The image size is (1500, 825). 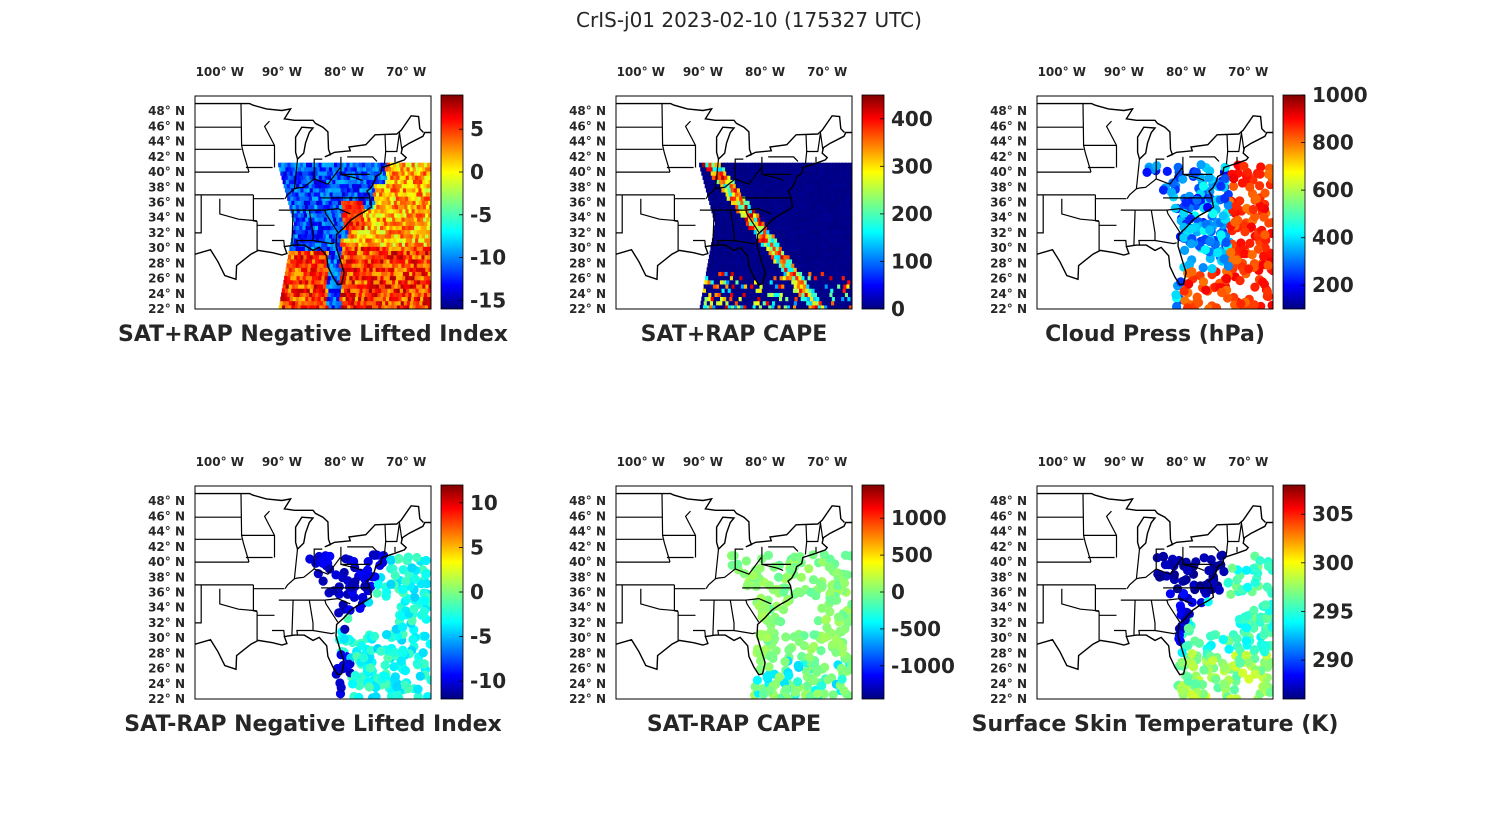 I want to click on colorbar-tick-label: 300, so click(x=912, y=166).